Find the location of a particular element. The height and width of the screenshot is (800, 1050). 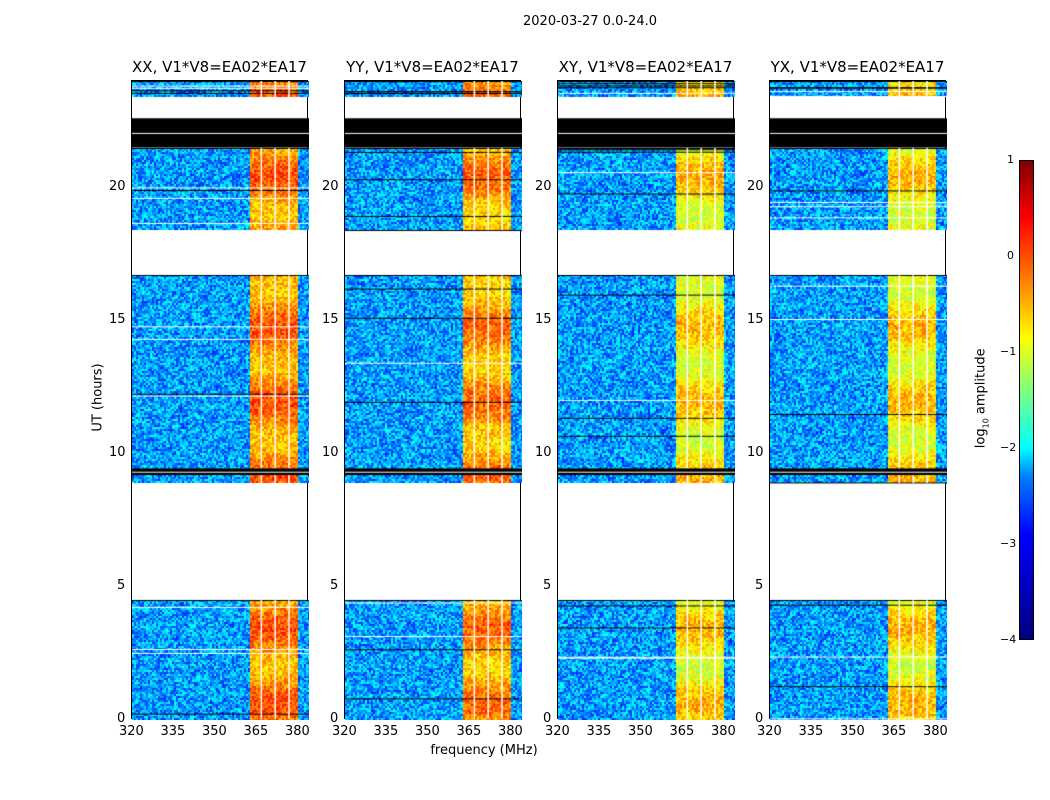

x-axis-label: frequency (MHz) is located at coordinates (484, 750).